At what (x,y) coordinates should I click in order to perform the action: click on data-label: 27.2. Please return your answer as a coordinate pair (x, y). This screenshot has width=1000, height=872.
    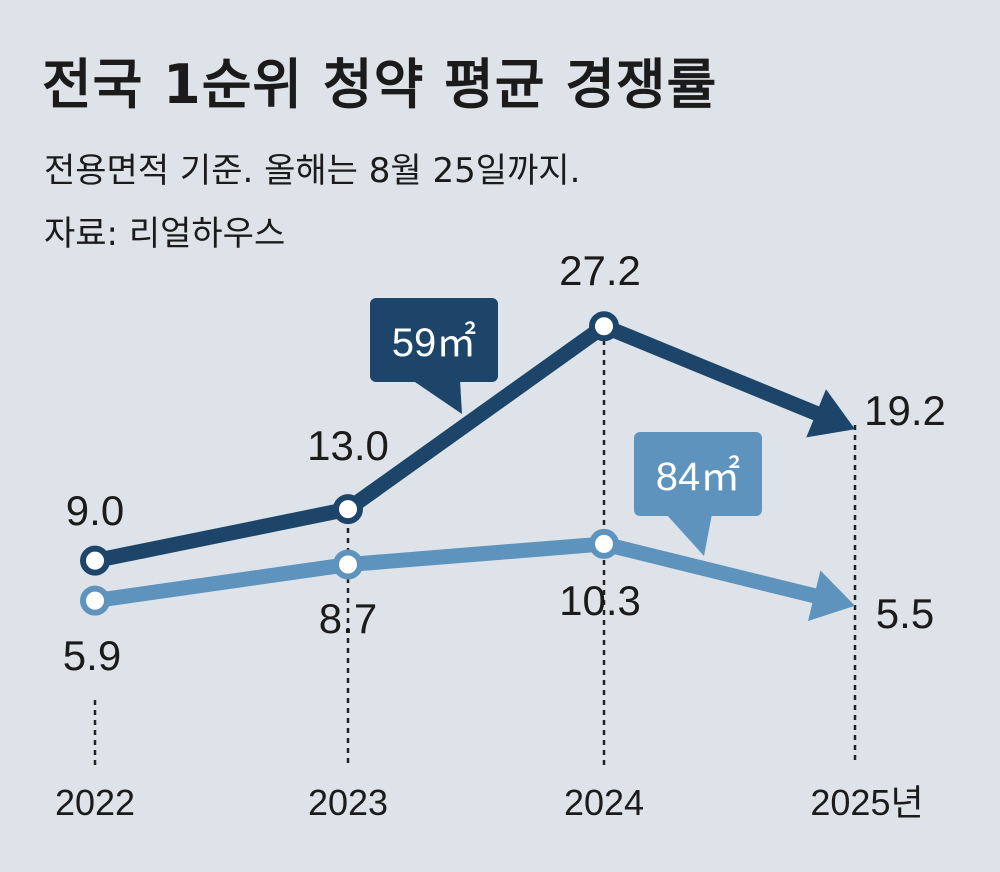
    Looking at the image, I should click on (600, 270).